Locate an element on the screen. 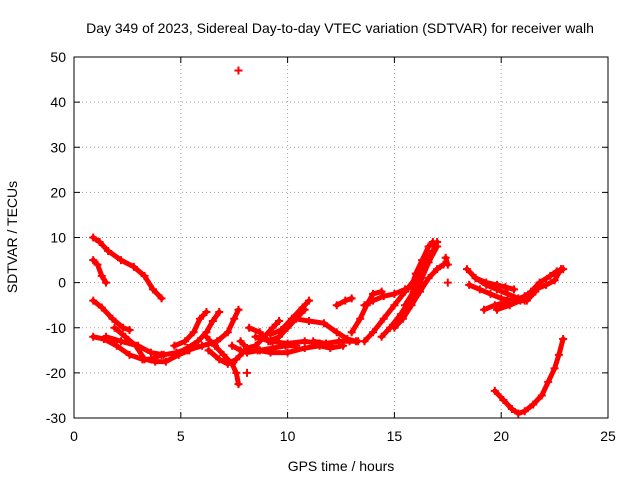 This screenshot has height=480, width=640. x-tick-label: 10 is located at coordinates (288, 436).